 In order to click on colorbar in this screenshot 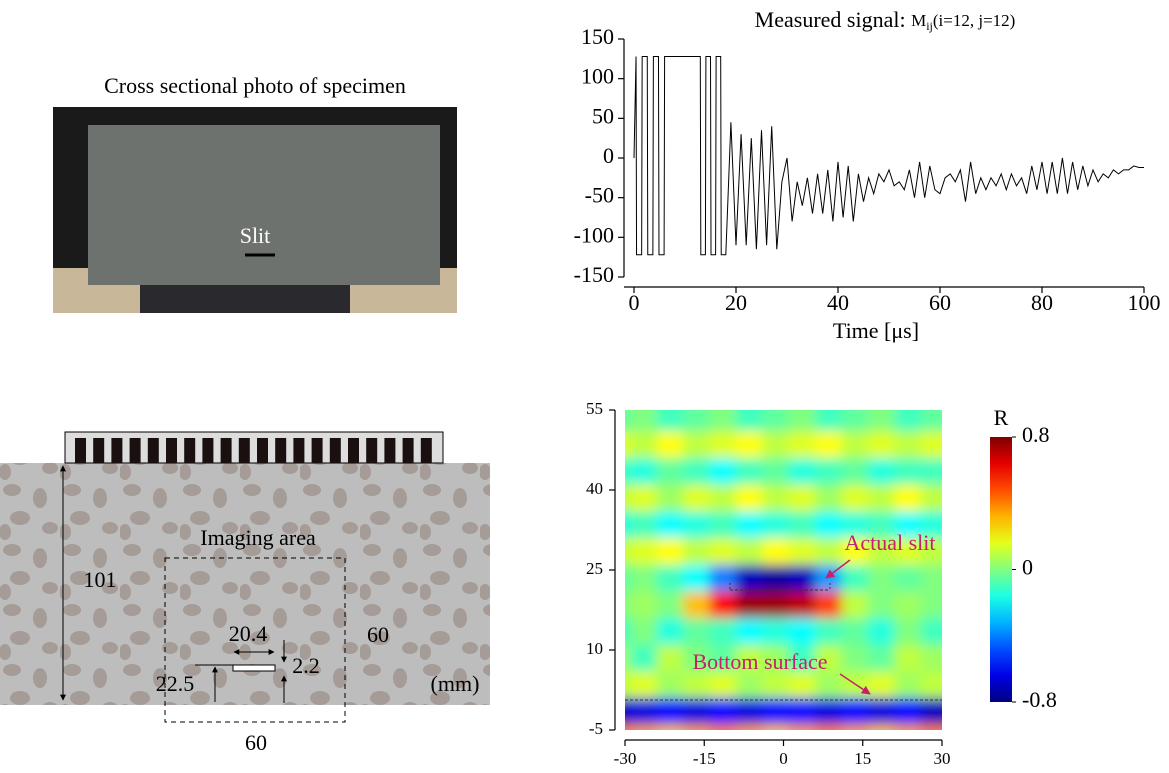, I will do `click(1001, 569)`.